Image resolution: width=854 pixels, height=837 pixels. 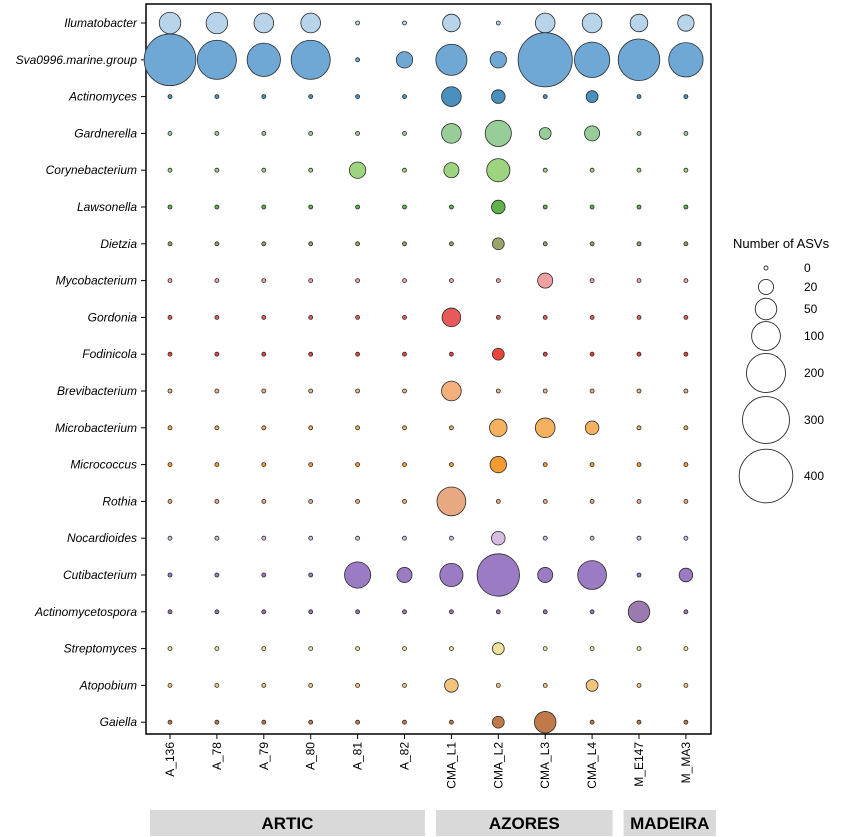 I want to click on legend-label: 300, so click(x=814, y=420).